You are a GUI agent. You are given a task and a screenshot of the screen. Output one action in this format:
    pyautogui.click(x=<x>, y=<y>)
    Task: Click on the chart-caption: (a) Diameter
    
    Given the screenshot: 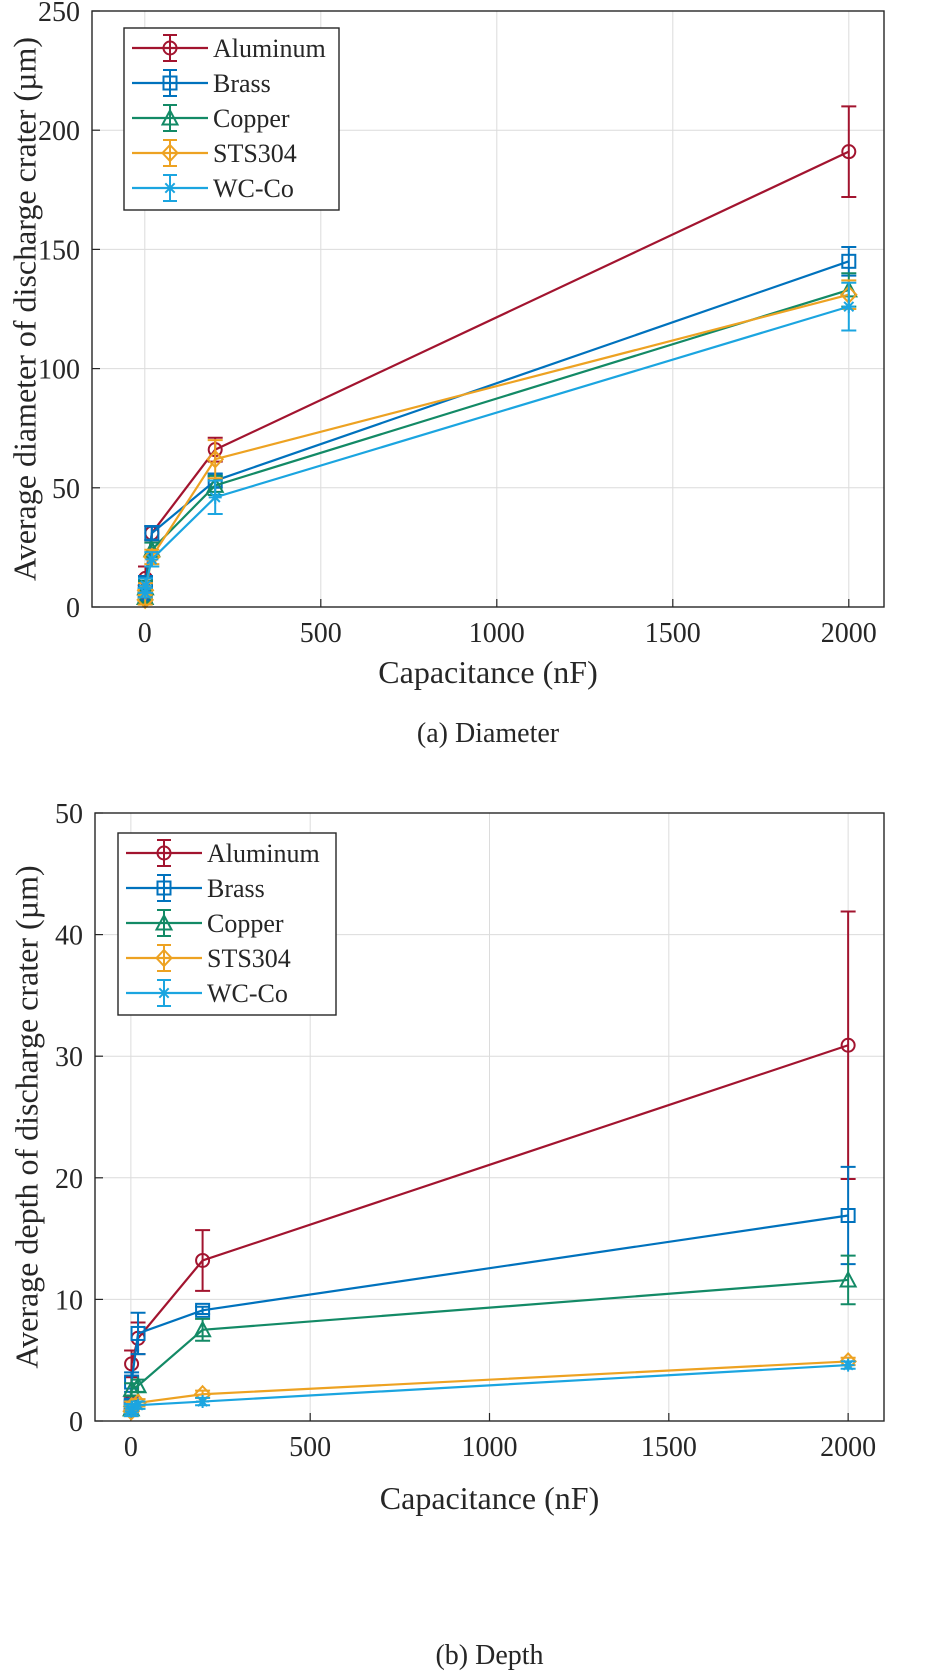 What is the action you would take?
    pyautogui.click(x=488, y=733)
    